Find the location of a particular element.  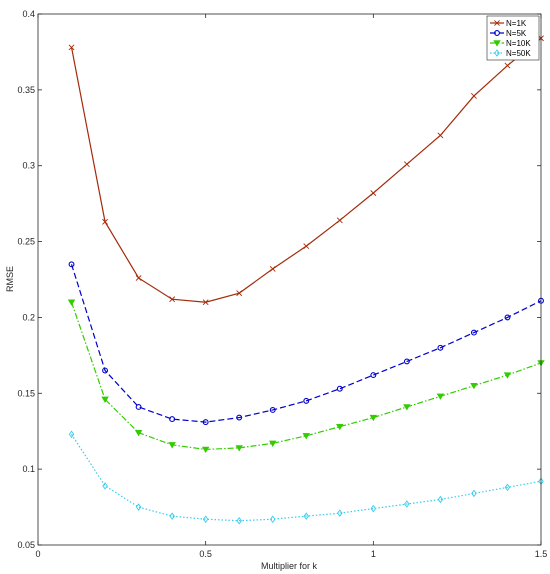

series-N=50K is located at coordinates (306, 477).